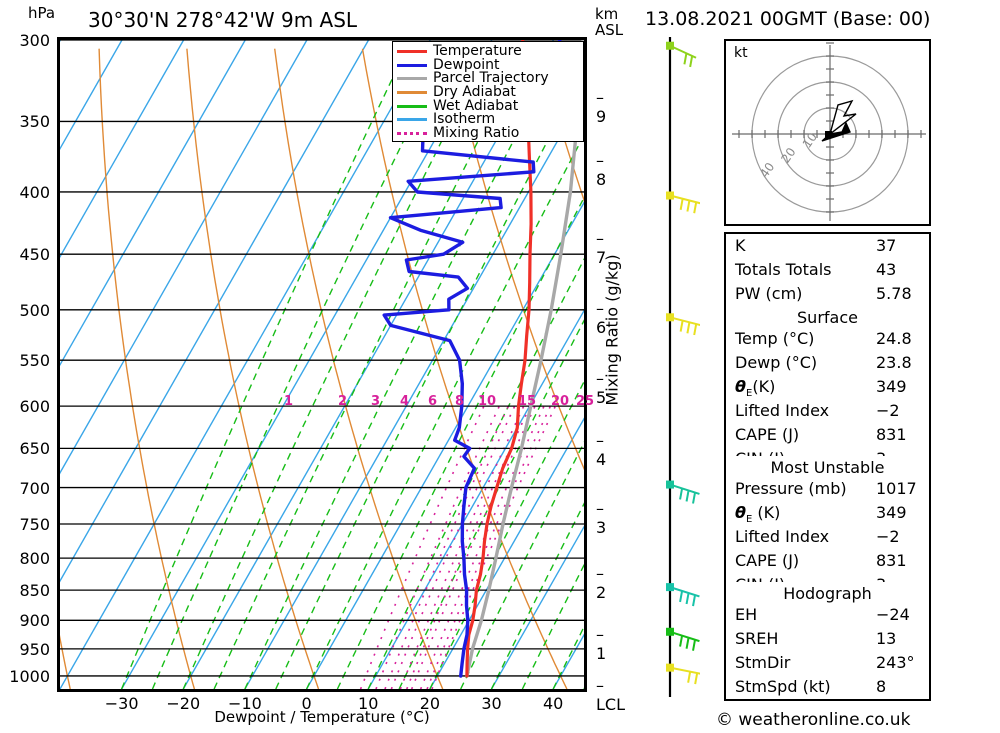  What do you see at coordinates (412, 93) in the screenshot?
I see `legend-swatch-dry-adiabat` at bounding box center [412, 93].